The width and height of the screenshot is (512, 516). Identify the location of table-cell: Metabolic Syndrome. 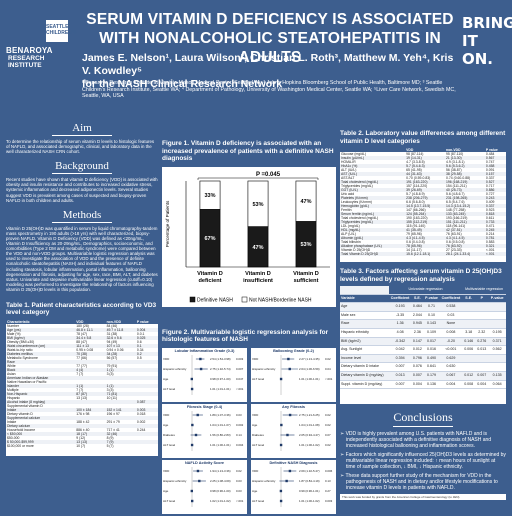
(22, 357).